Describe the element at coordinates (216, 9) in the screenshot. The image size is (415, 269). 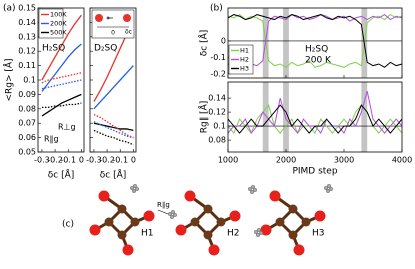
I see `panel-label: (b)` at that location.